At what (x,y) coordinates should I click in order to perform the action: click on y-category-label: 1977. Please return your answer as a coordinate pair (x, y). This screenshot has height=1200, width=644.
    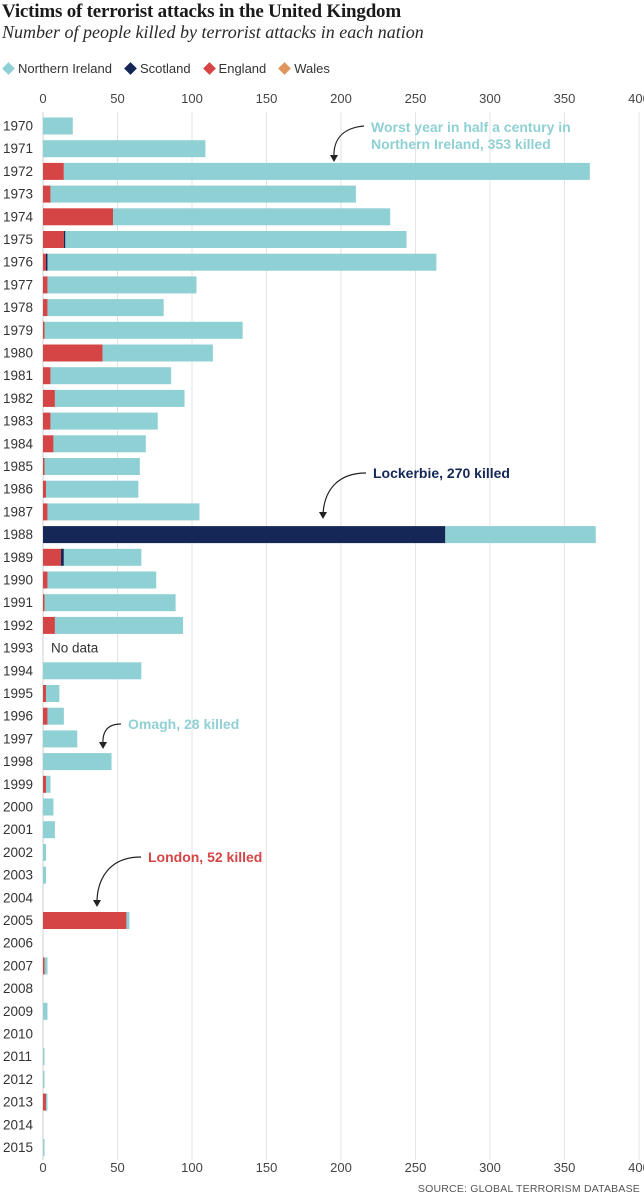
    Looking at the image, I should click on (18, 284).